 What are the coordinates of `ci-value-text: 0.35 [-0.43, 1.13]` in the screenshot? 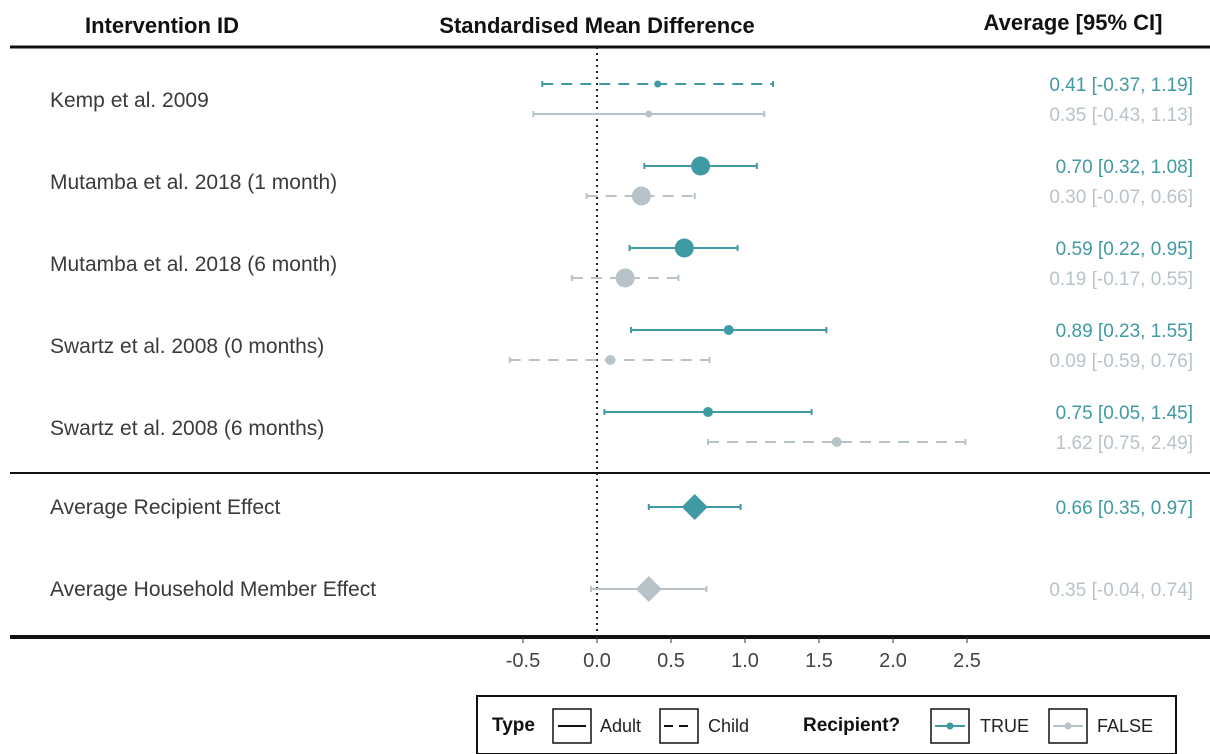 It's located at (1121, 115).